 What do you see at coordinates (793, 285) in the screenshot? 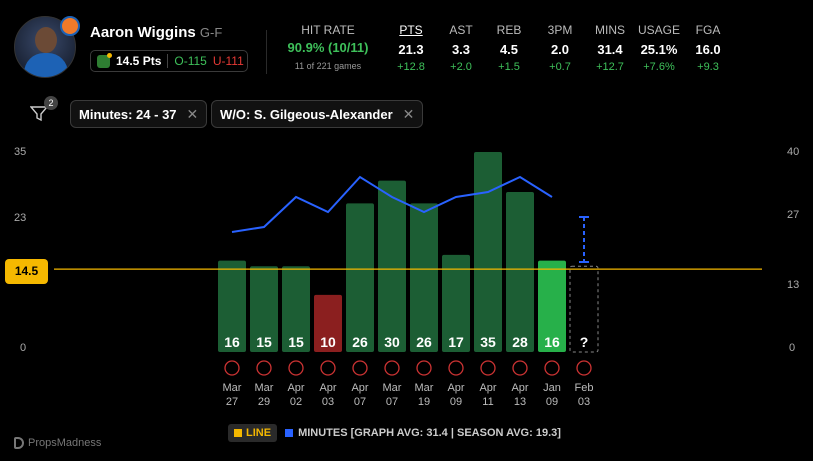
I see `y-tick-right: 13` at bounding box center [793, 285].